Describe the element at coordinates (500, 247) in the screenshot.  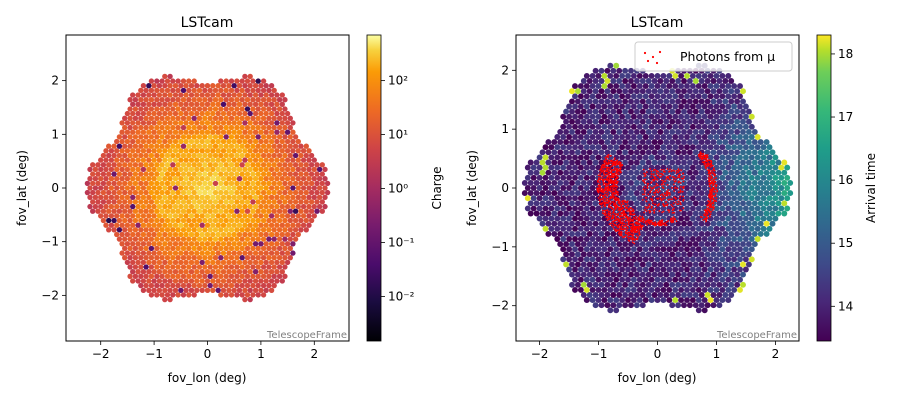
I see `y-tick-label: −1` at that location.